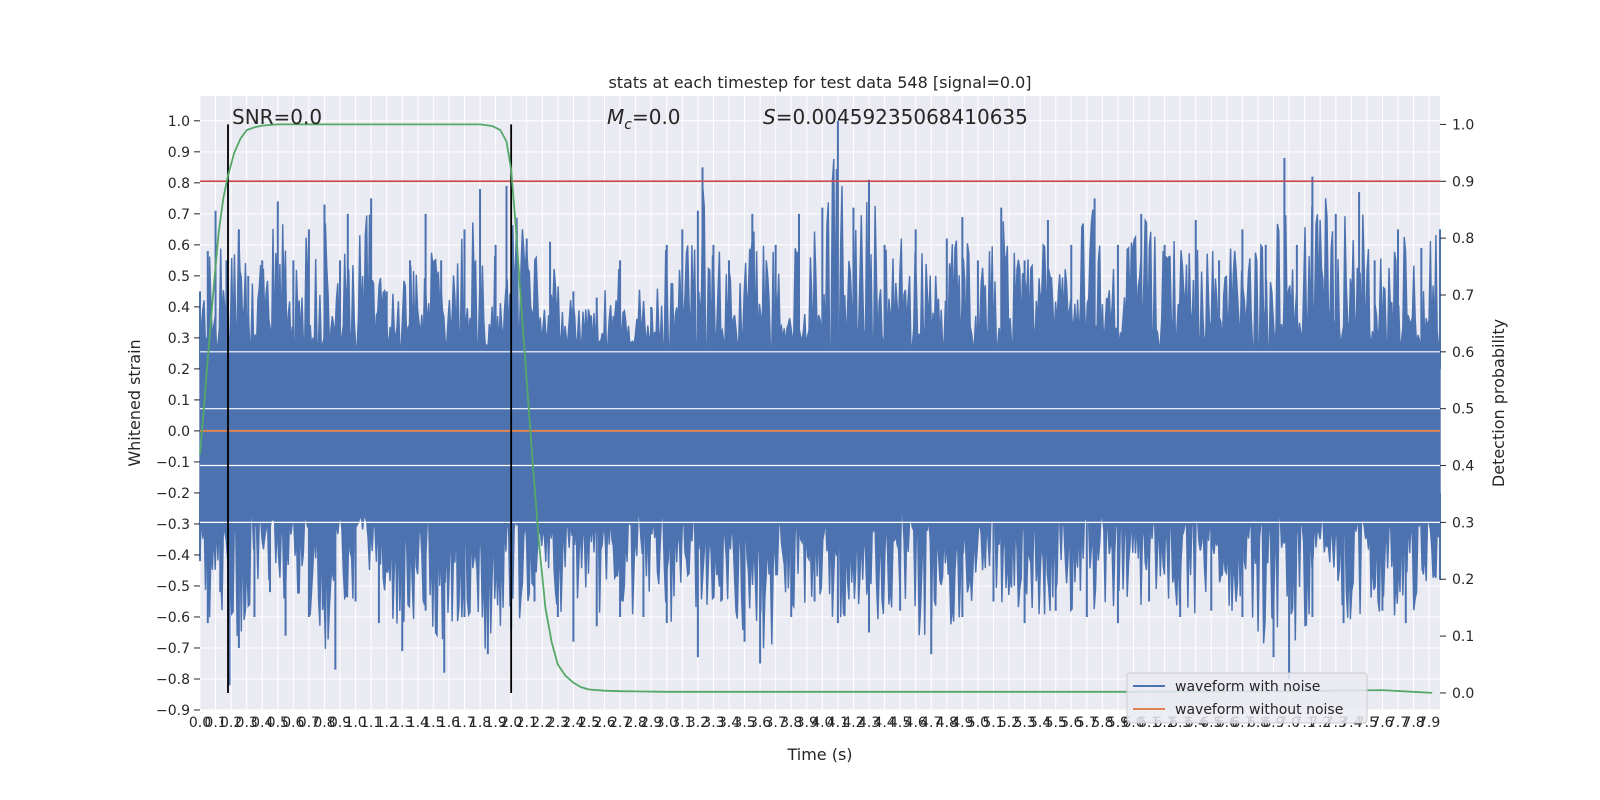 Image resolution: width=1600 pixels, height=800 pixels. Describe the element at coordinates (776, 723) in the screenshot. I see `x-tick-label: 3.7` at that location.